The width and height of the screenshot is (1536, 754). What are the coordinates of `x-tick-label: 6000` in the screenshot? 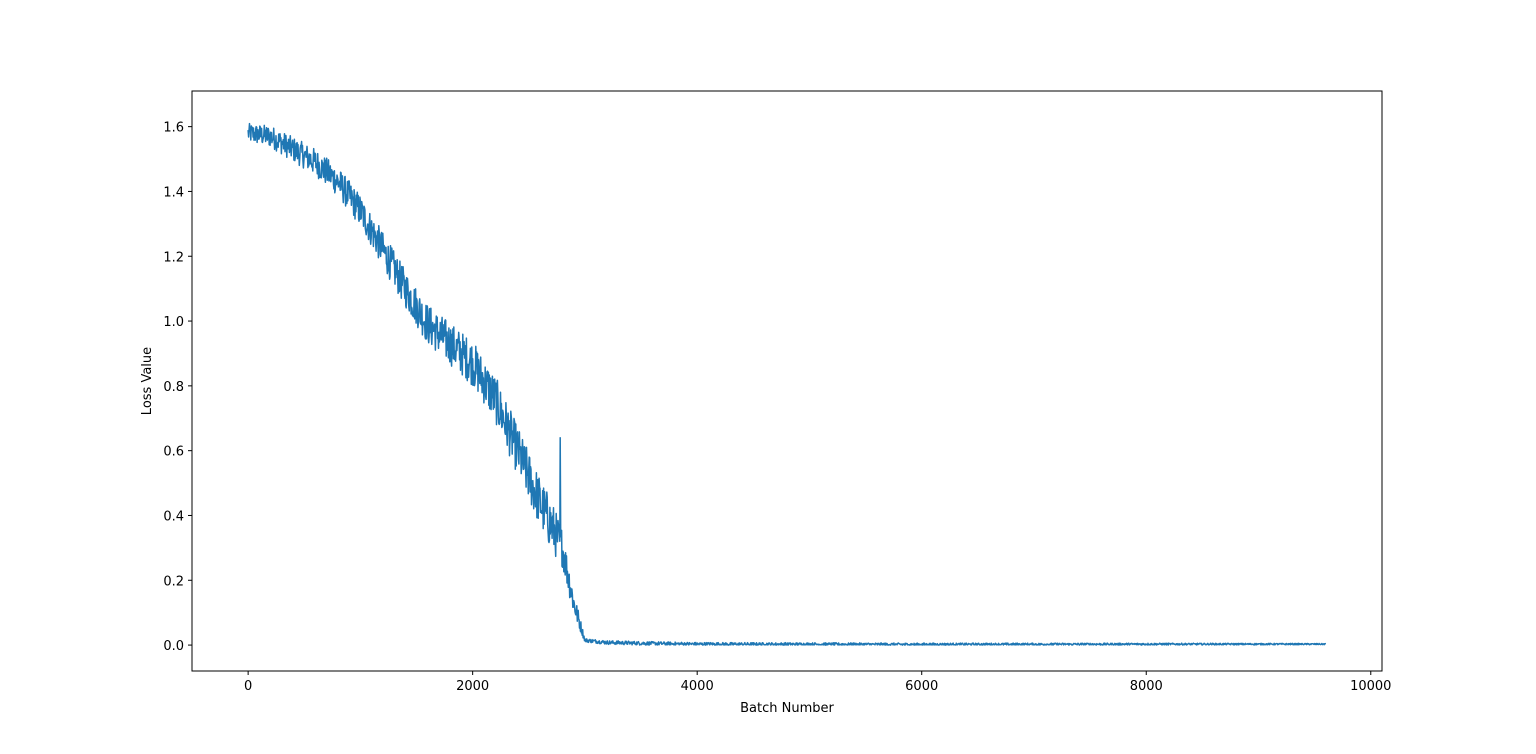 It's located at (921, 686).